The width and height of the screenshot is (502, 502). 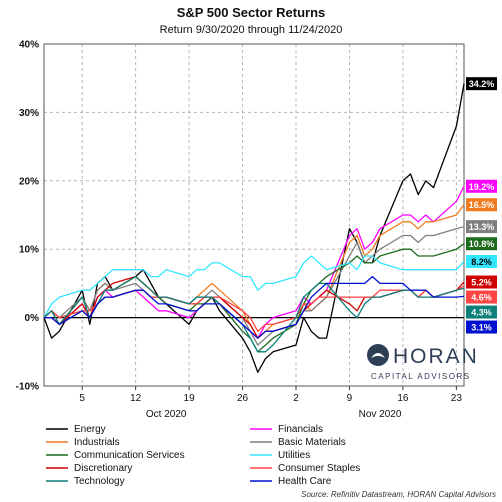 What do you see at coordinates (103, 468) in the screenshot?
I see `legend-entry-discretionary: Discretionary` at bounding box center [103, 468].